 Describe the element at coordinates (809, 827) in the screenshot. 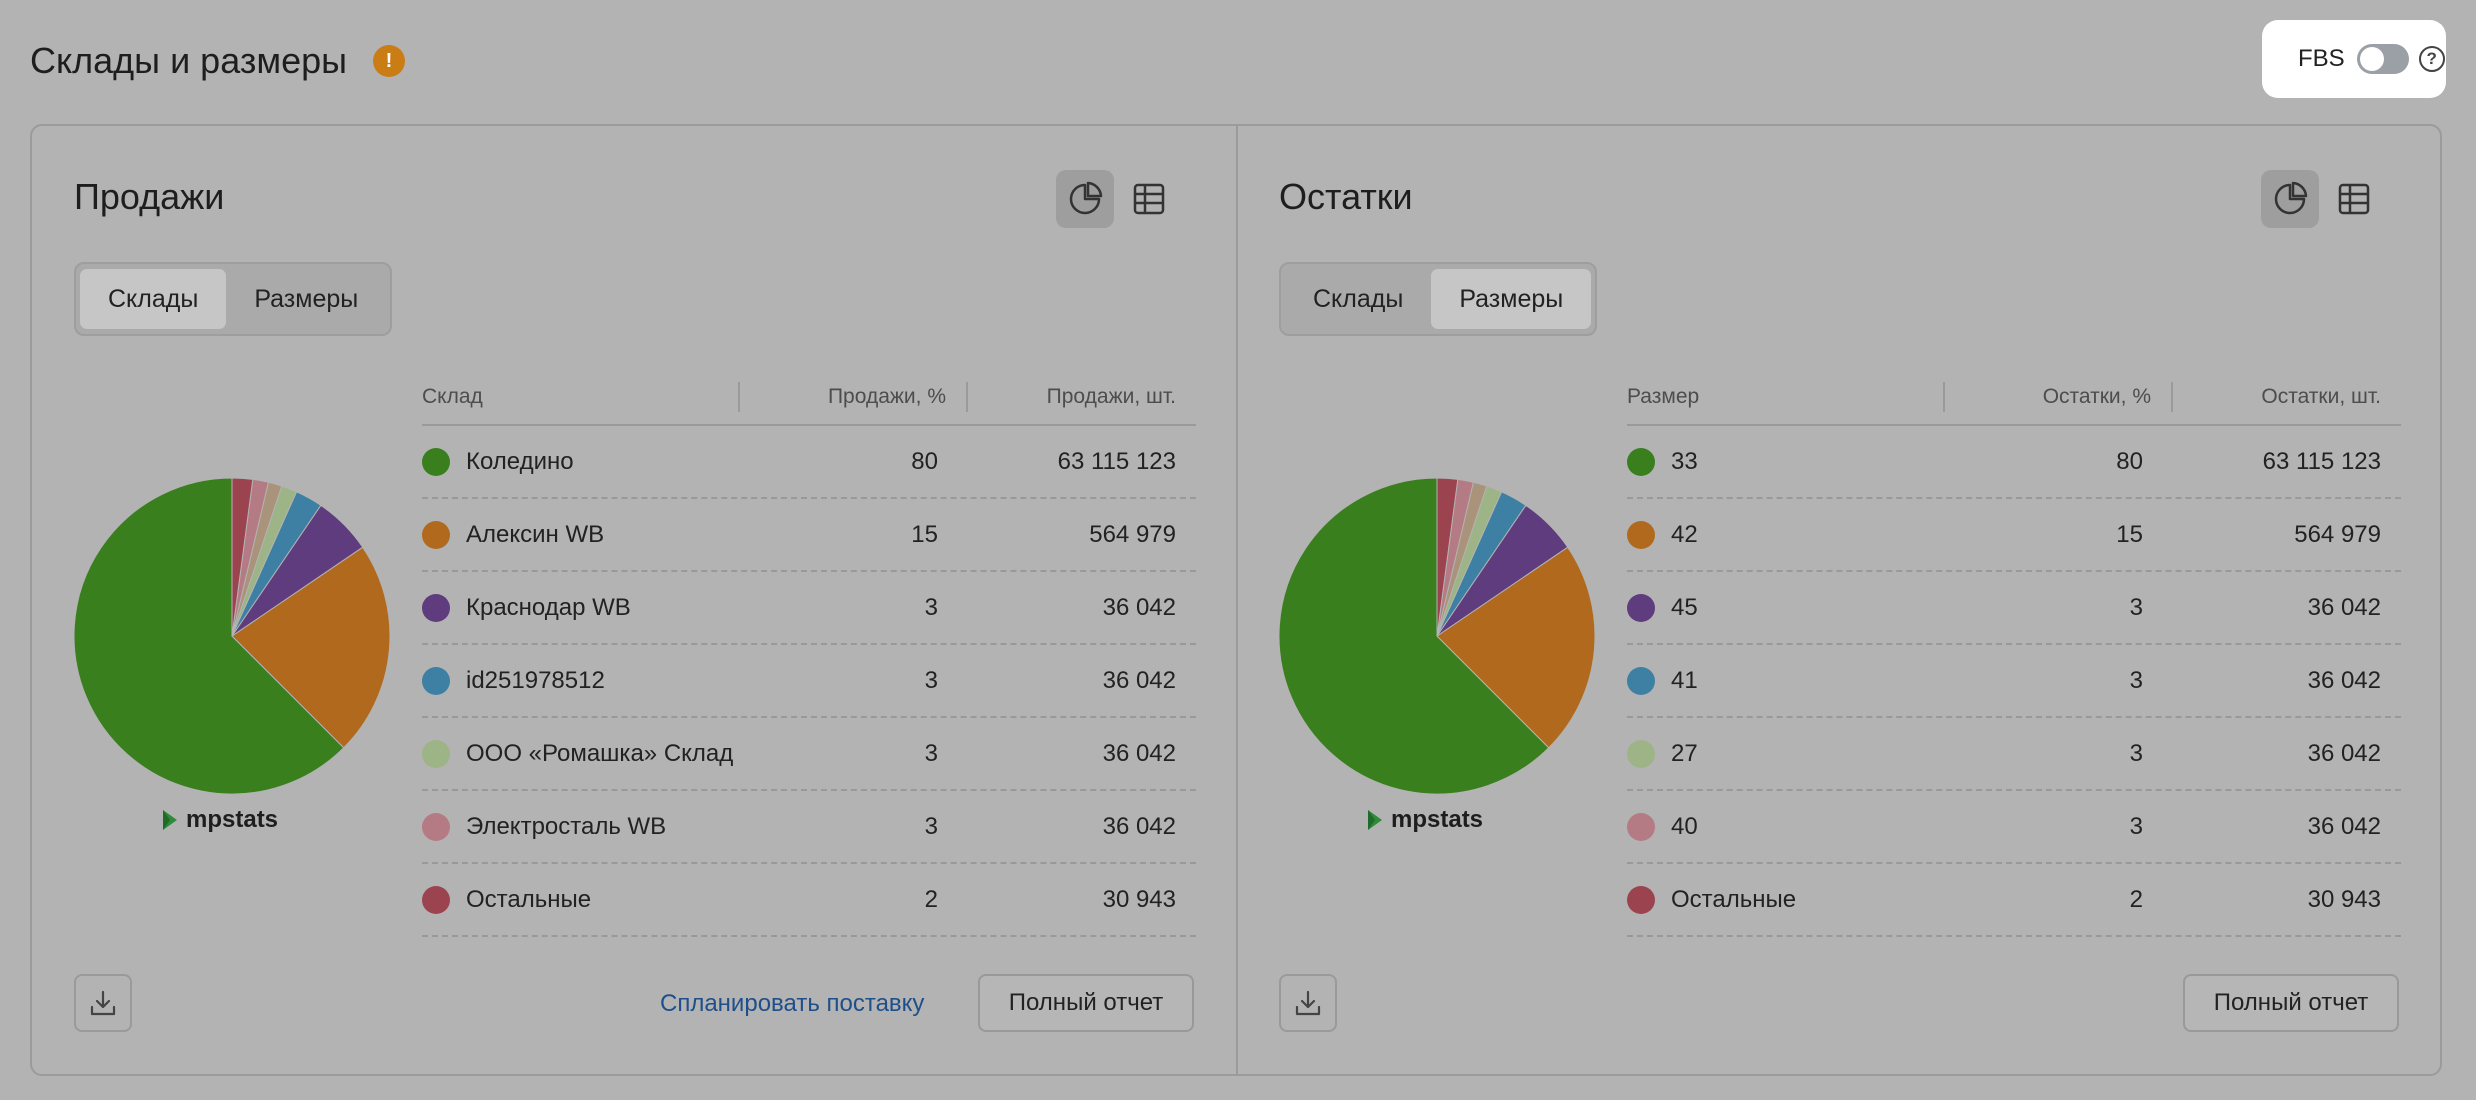

I see `table-row: Электросталь WB 3 36 042` at that location.